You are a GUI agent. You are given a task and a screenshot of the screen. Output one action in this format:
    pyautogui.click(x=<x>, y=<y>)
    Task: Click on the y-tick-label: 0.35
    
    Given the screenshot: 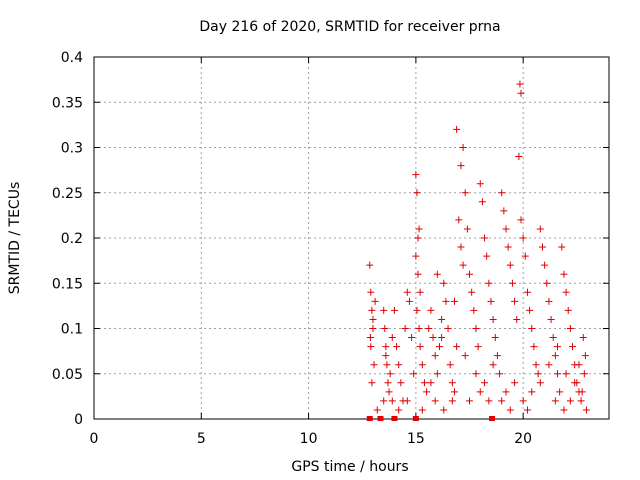 What is the action you would take?
    pyautogui.click(x=67, y=103)
    